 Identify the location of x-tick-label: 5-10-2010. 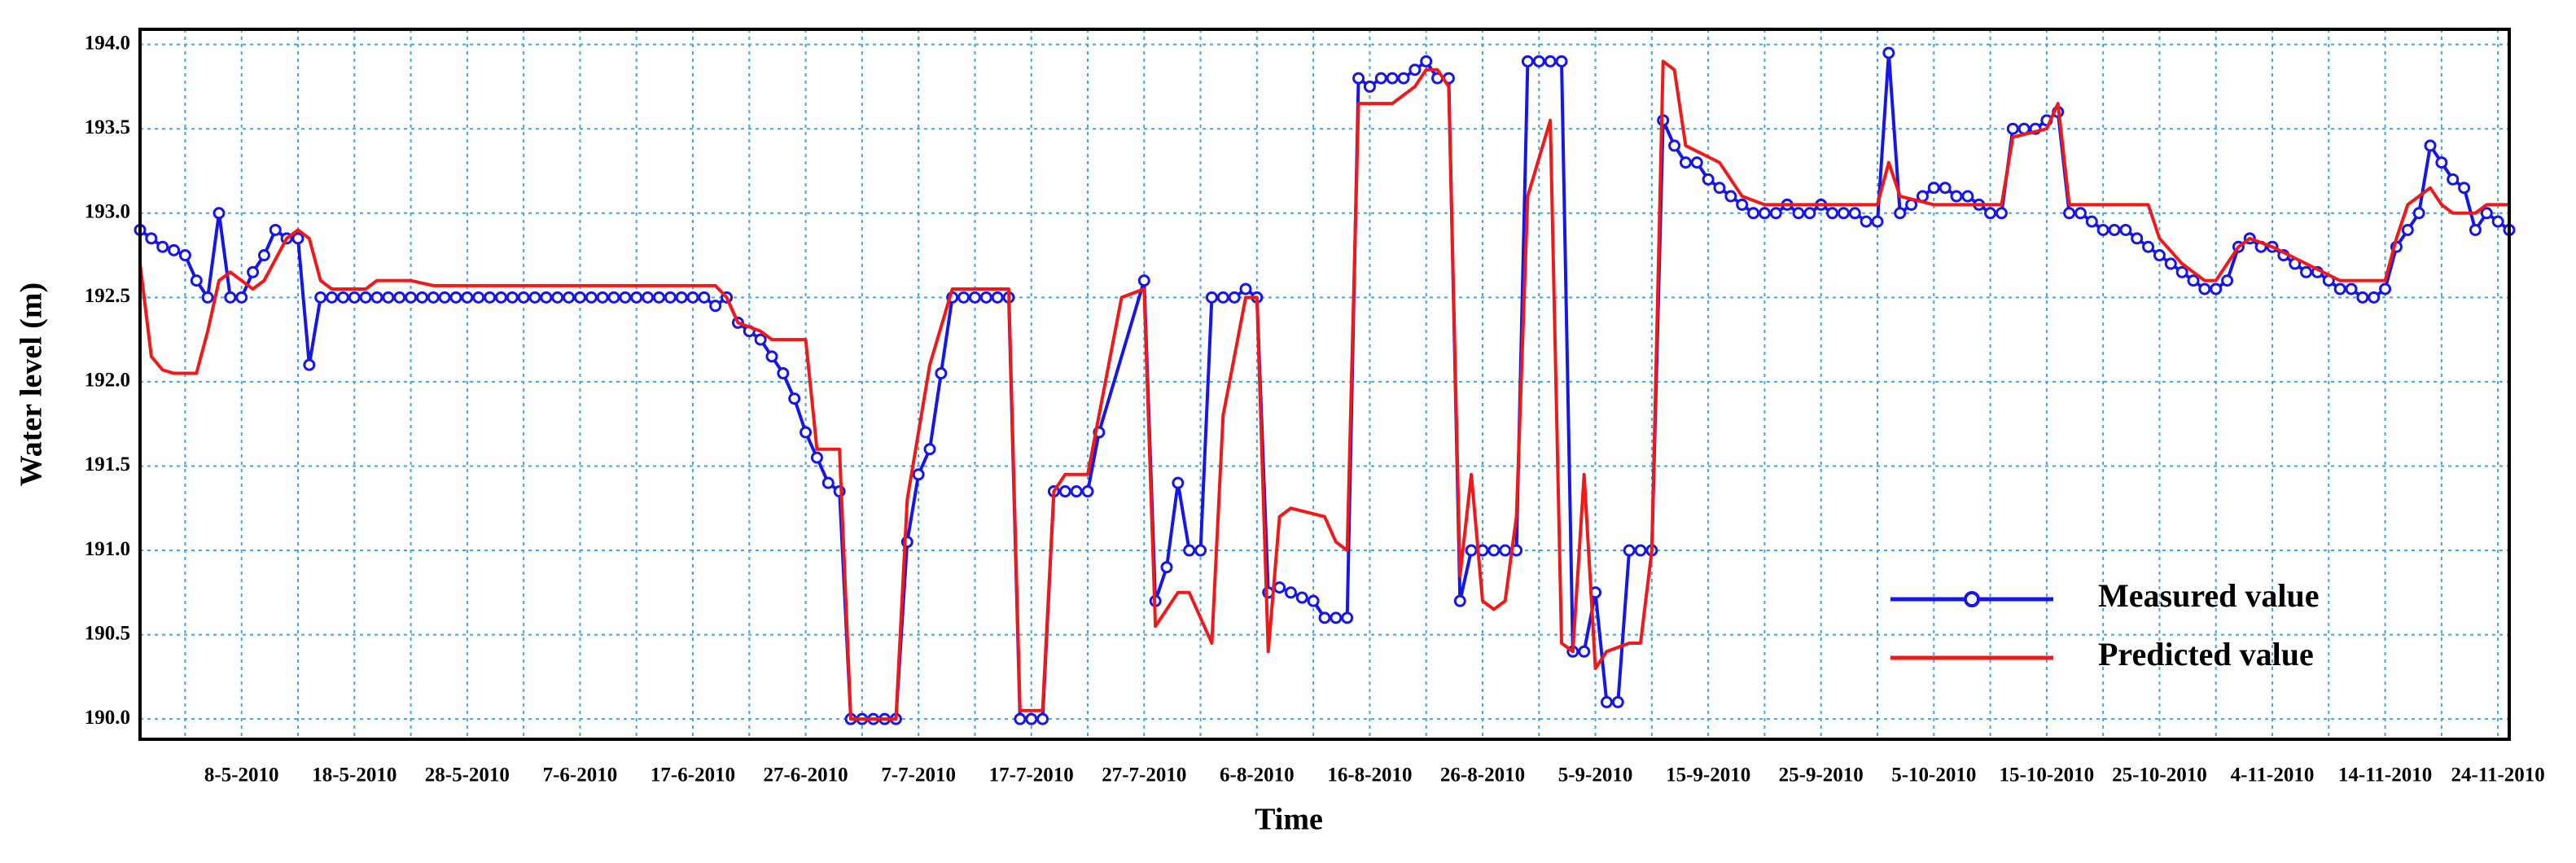
(1933, 775).